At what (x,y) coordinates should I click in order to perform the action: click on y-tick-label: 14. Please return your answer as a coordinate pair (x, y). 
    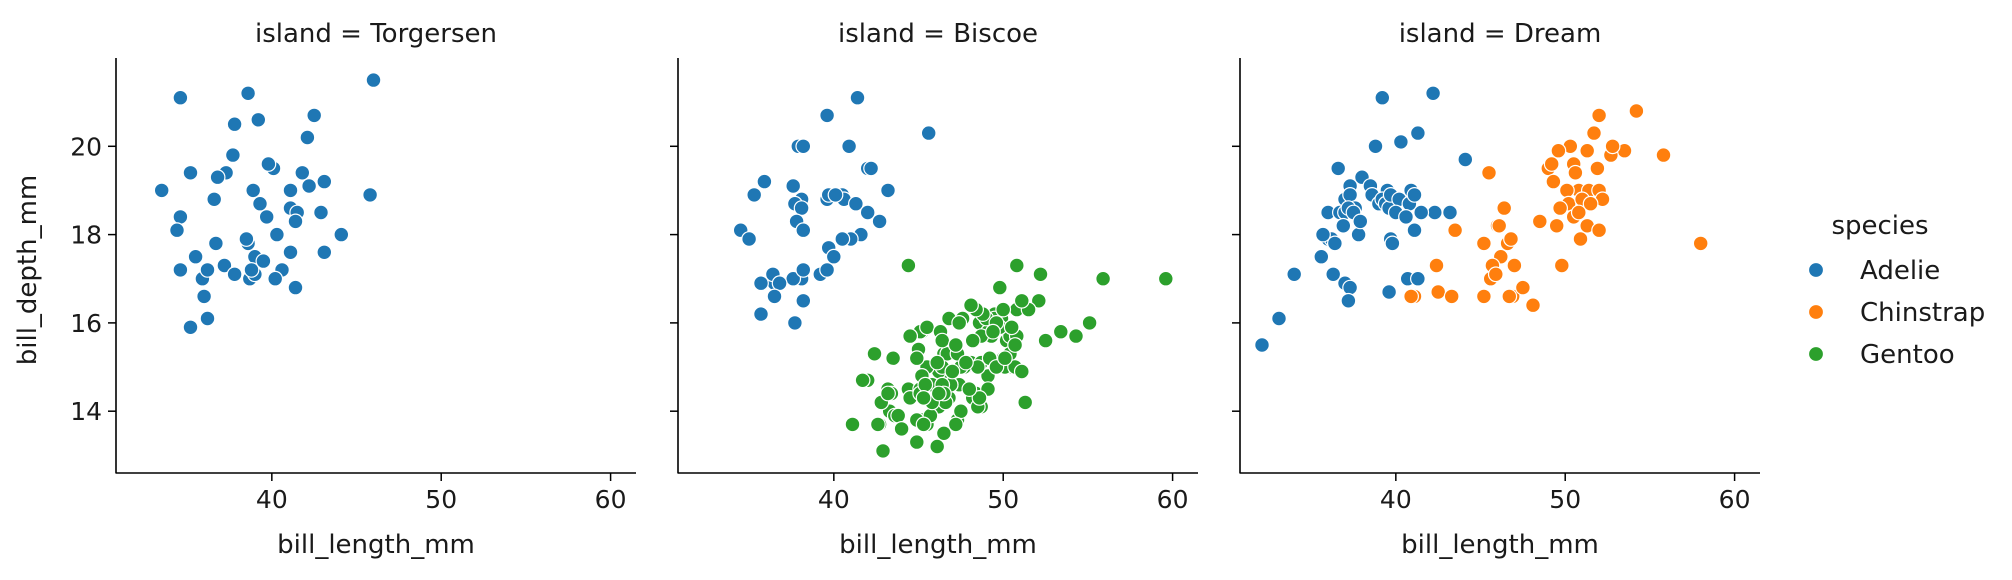
    Looking at the image, I should click on (86, 411).